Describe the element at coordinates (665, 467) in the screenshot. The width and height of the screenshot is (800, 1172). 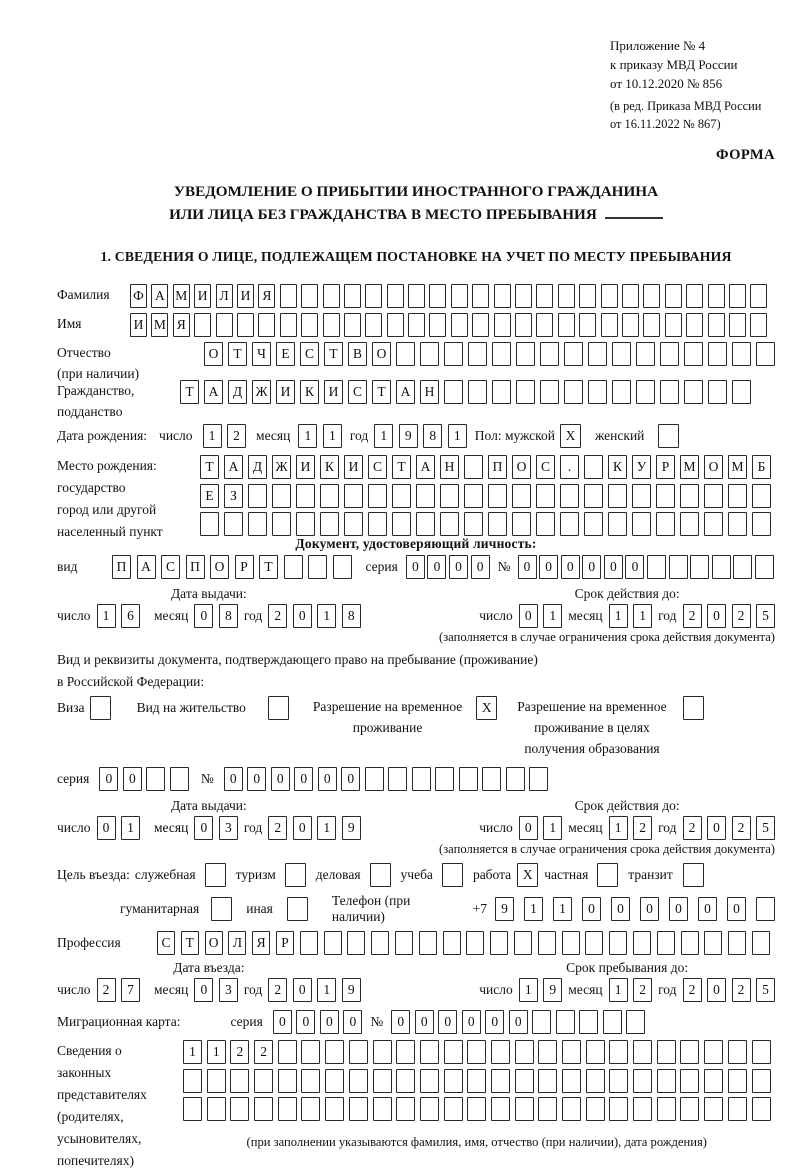
I see `char-cell: Р` at that location.